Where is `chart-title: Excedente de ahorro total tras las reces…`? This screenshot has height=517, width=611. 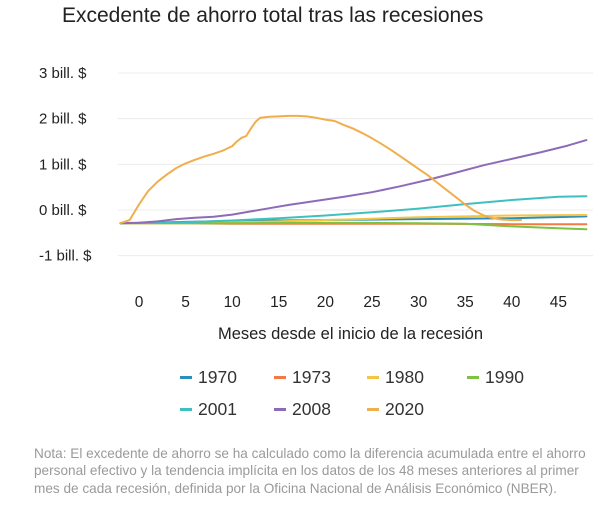 chart-title: Excedente de ahorro total tras las reces… is located at coordinates (273, 15).